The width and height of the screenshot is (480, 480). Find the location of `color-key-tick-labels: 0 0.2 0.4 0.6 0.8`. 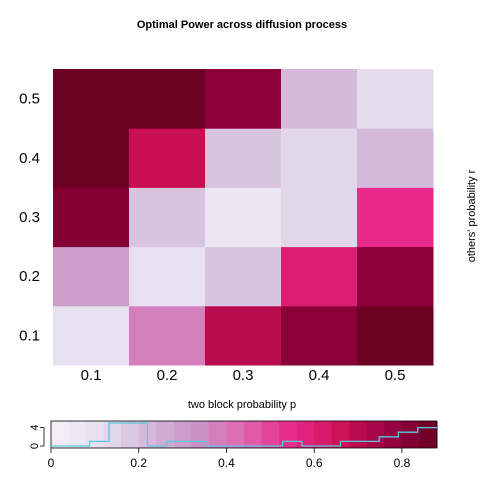

color-key-tick-labels: 0 0.2 0.4 0.6 0.8 is located at coordinates (229, 459).